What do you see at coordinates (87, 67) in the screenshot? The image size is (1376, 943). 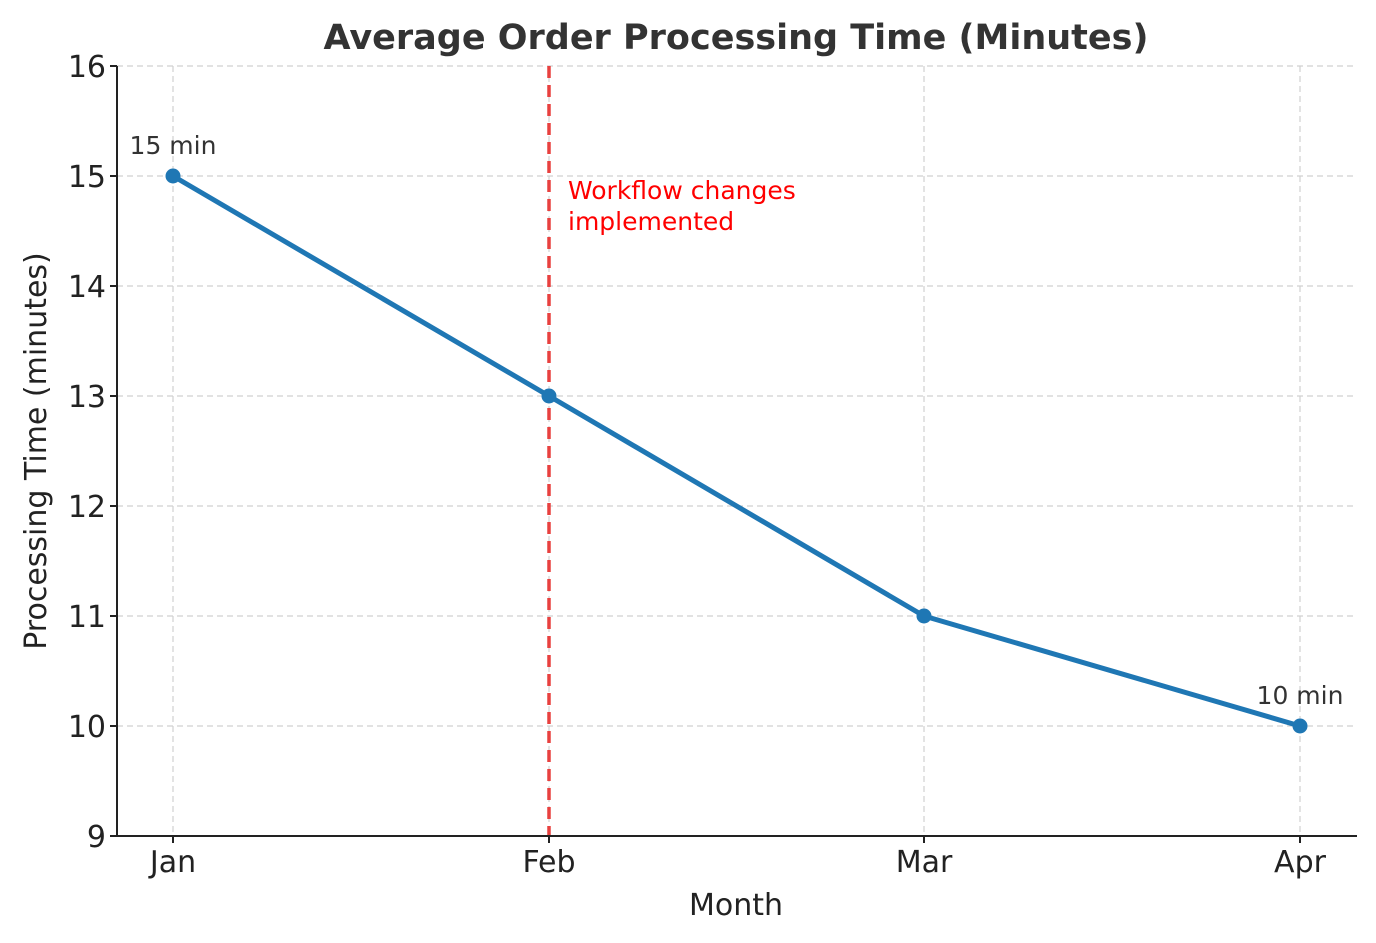 I see `y-tick-label: 16` at bounding box center [87, 67].